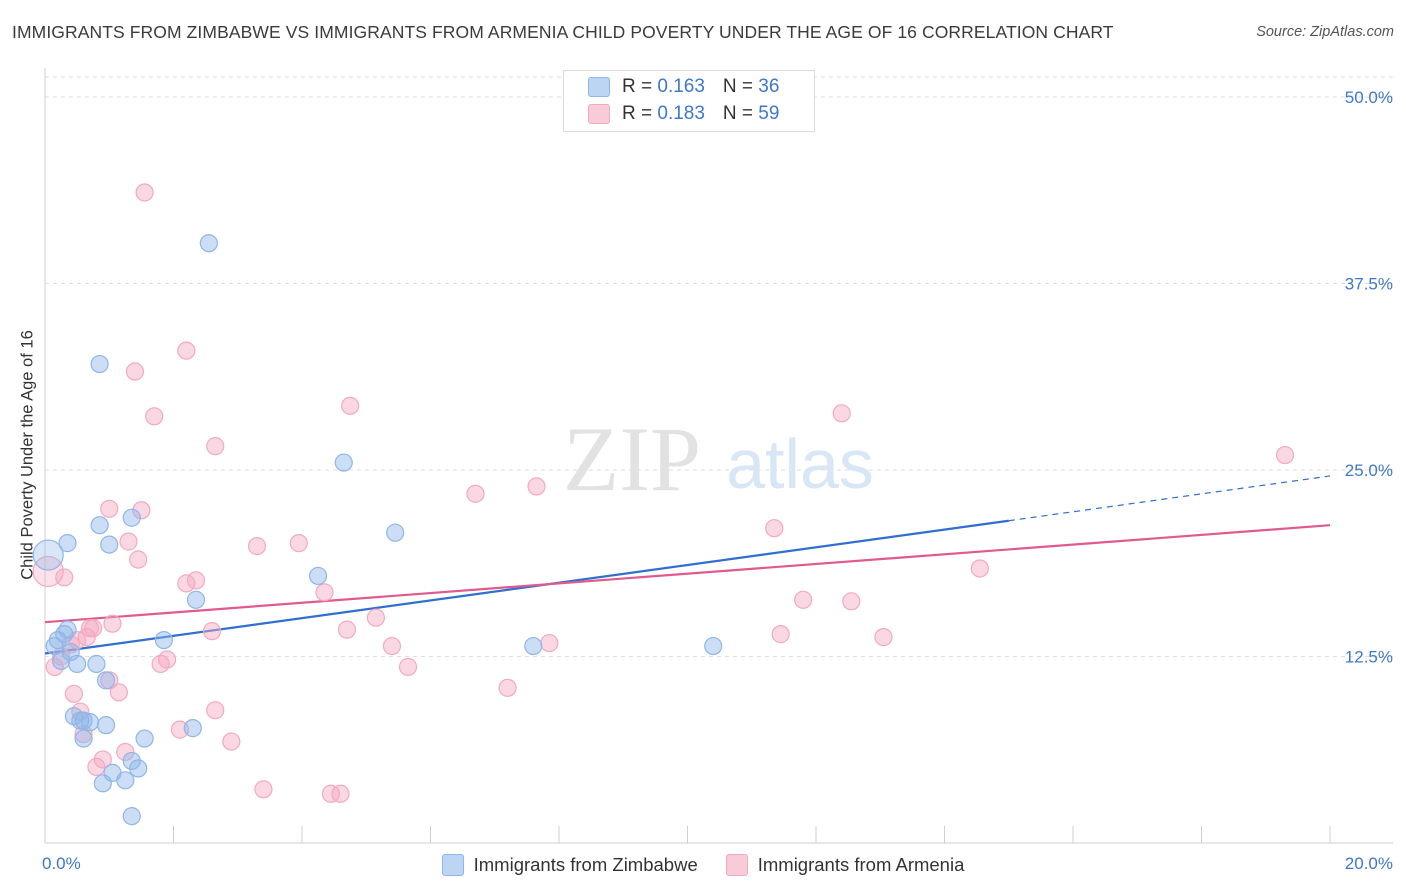 Image resolution: width=1406 pixels, height=892 pixels. Describe the element at coordinates (800, 464) in the screenshot. I see `watermark-atlas: atlas` at that location.